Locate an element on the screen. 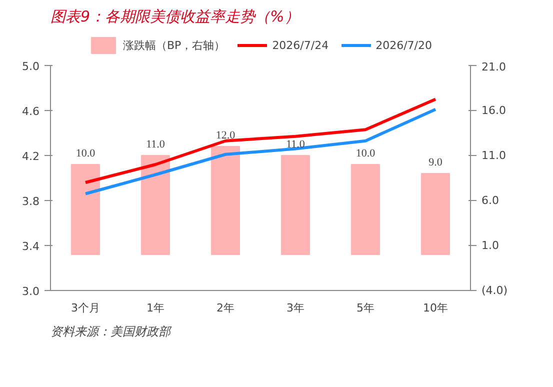 Image resolution: width=553 pixels, height=387 pixels. y-tick-label: 3.4 is located at coordinates (31, 246).